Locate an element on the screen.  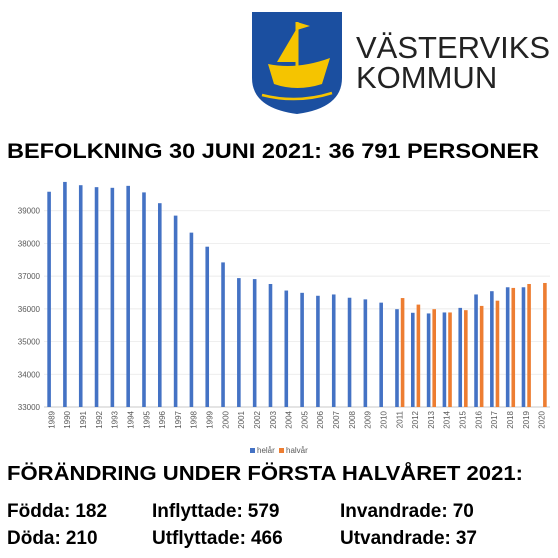
x-tick-label: 2008 is located at coordinates (352, 419).